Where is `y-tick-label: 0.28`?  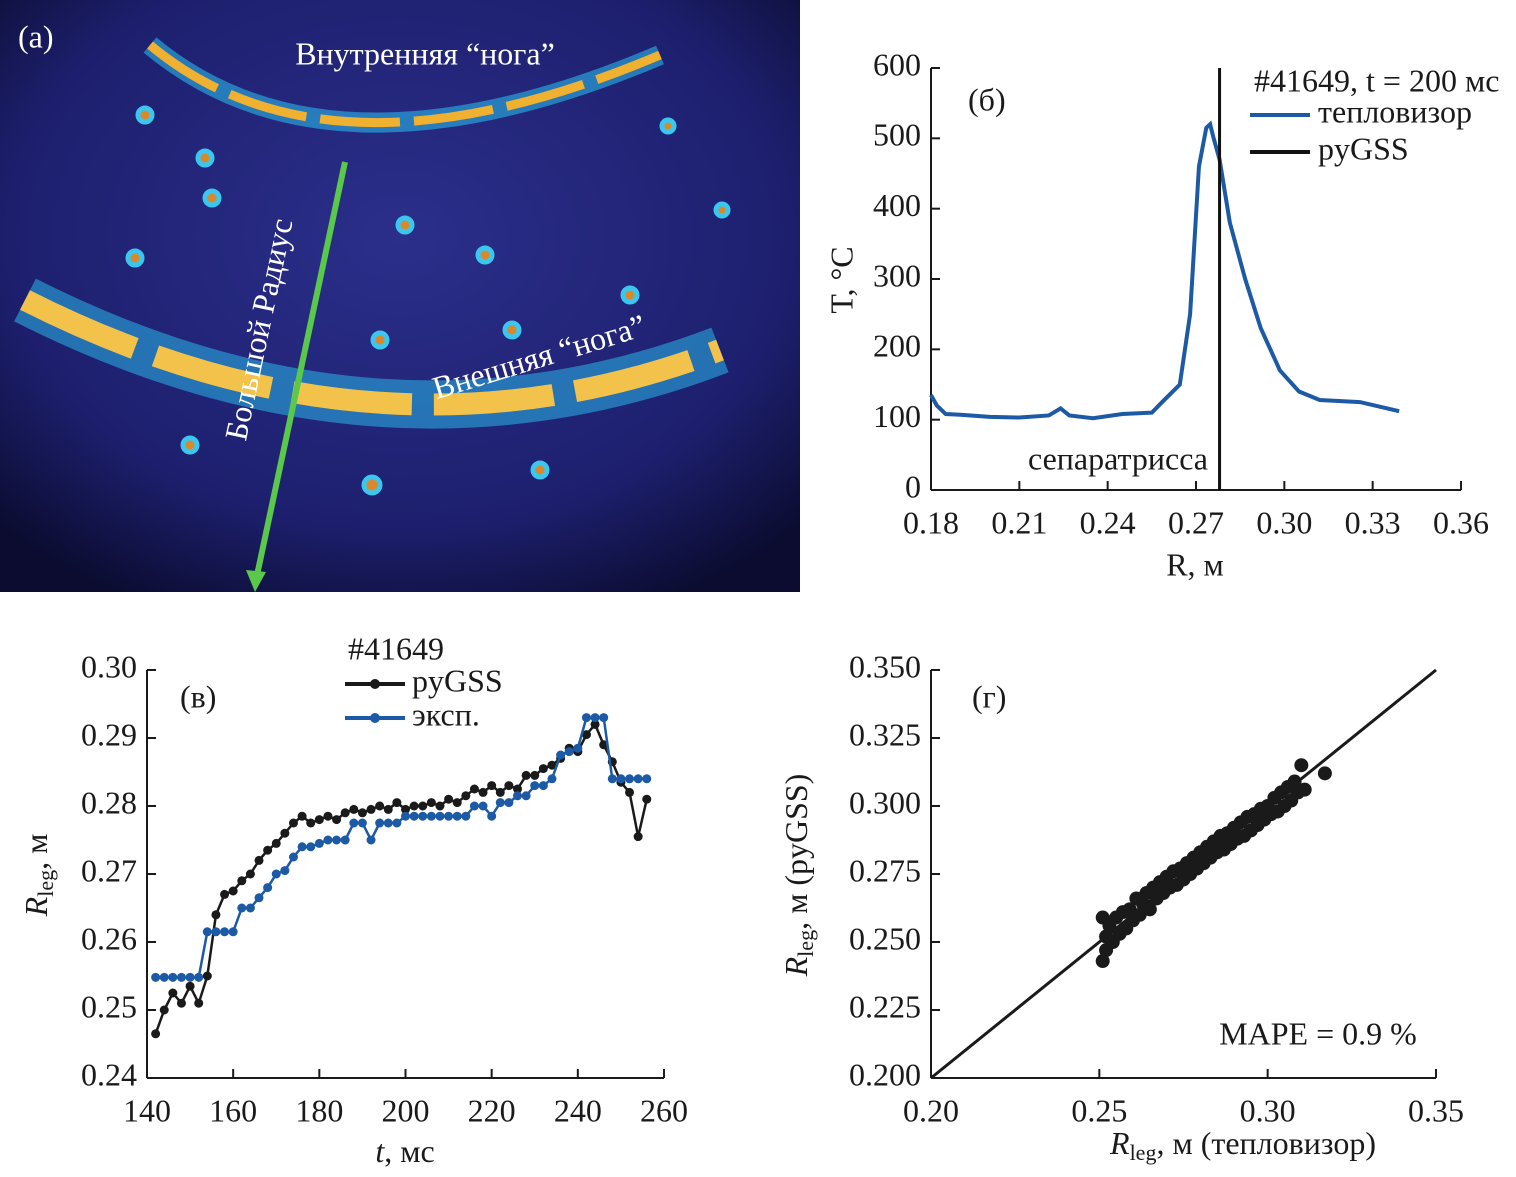 y-tick-label: 0.28 is located at coordinates (109, 802).